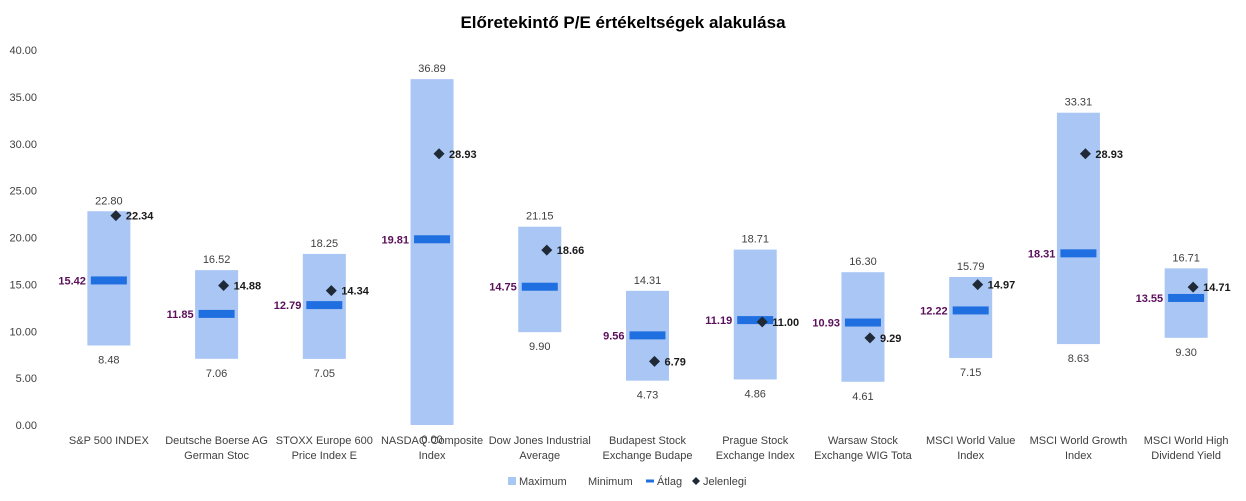 The image size is (1246, 501). I want to click on min-label: 9.90, so click(539, 347).